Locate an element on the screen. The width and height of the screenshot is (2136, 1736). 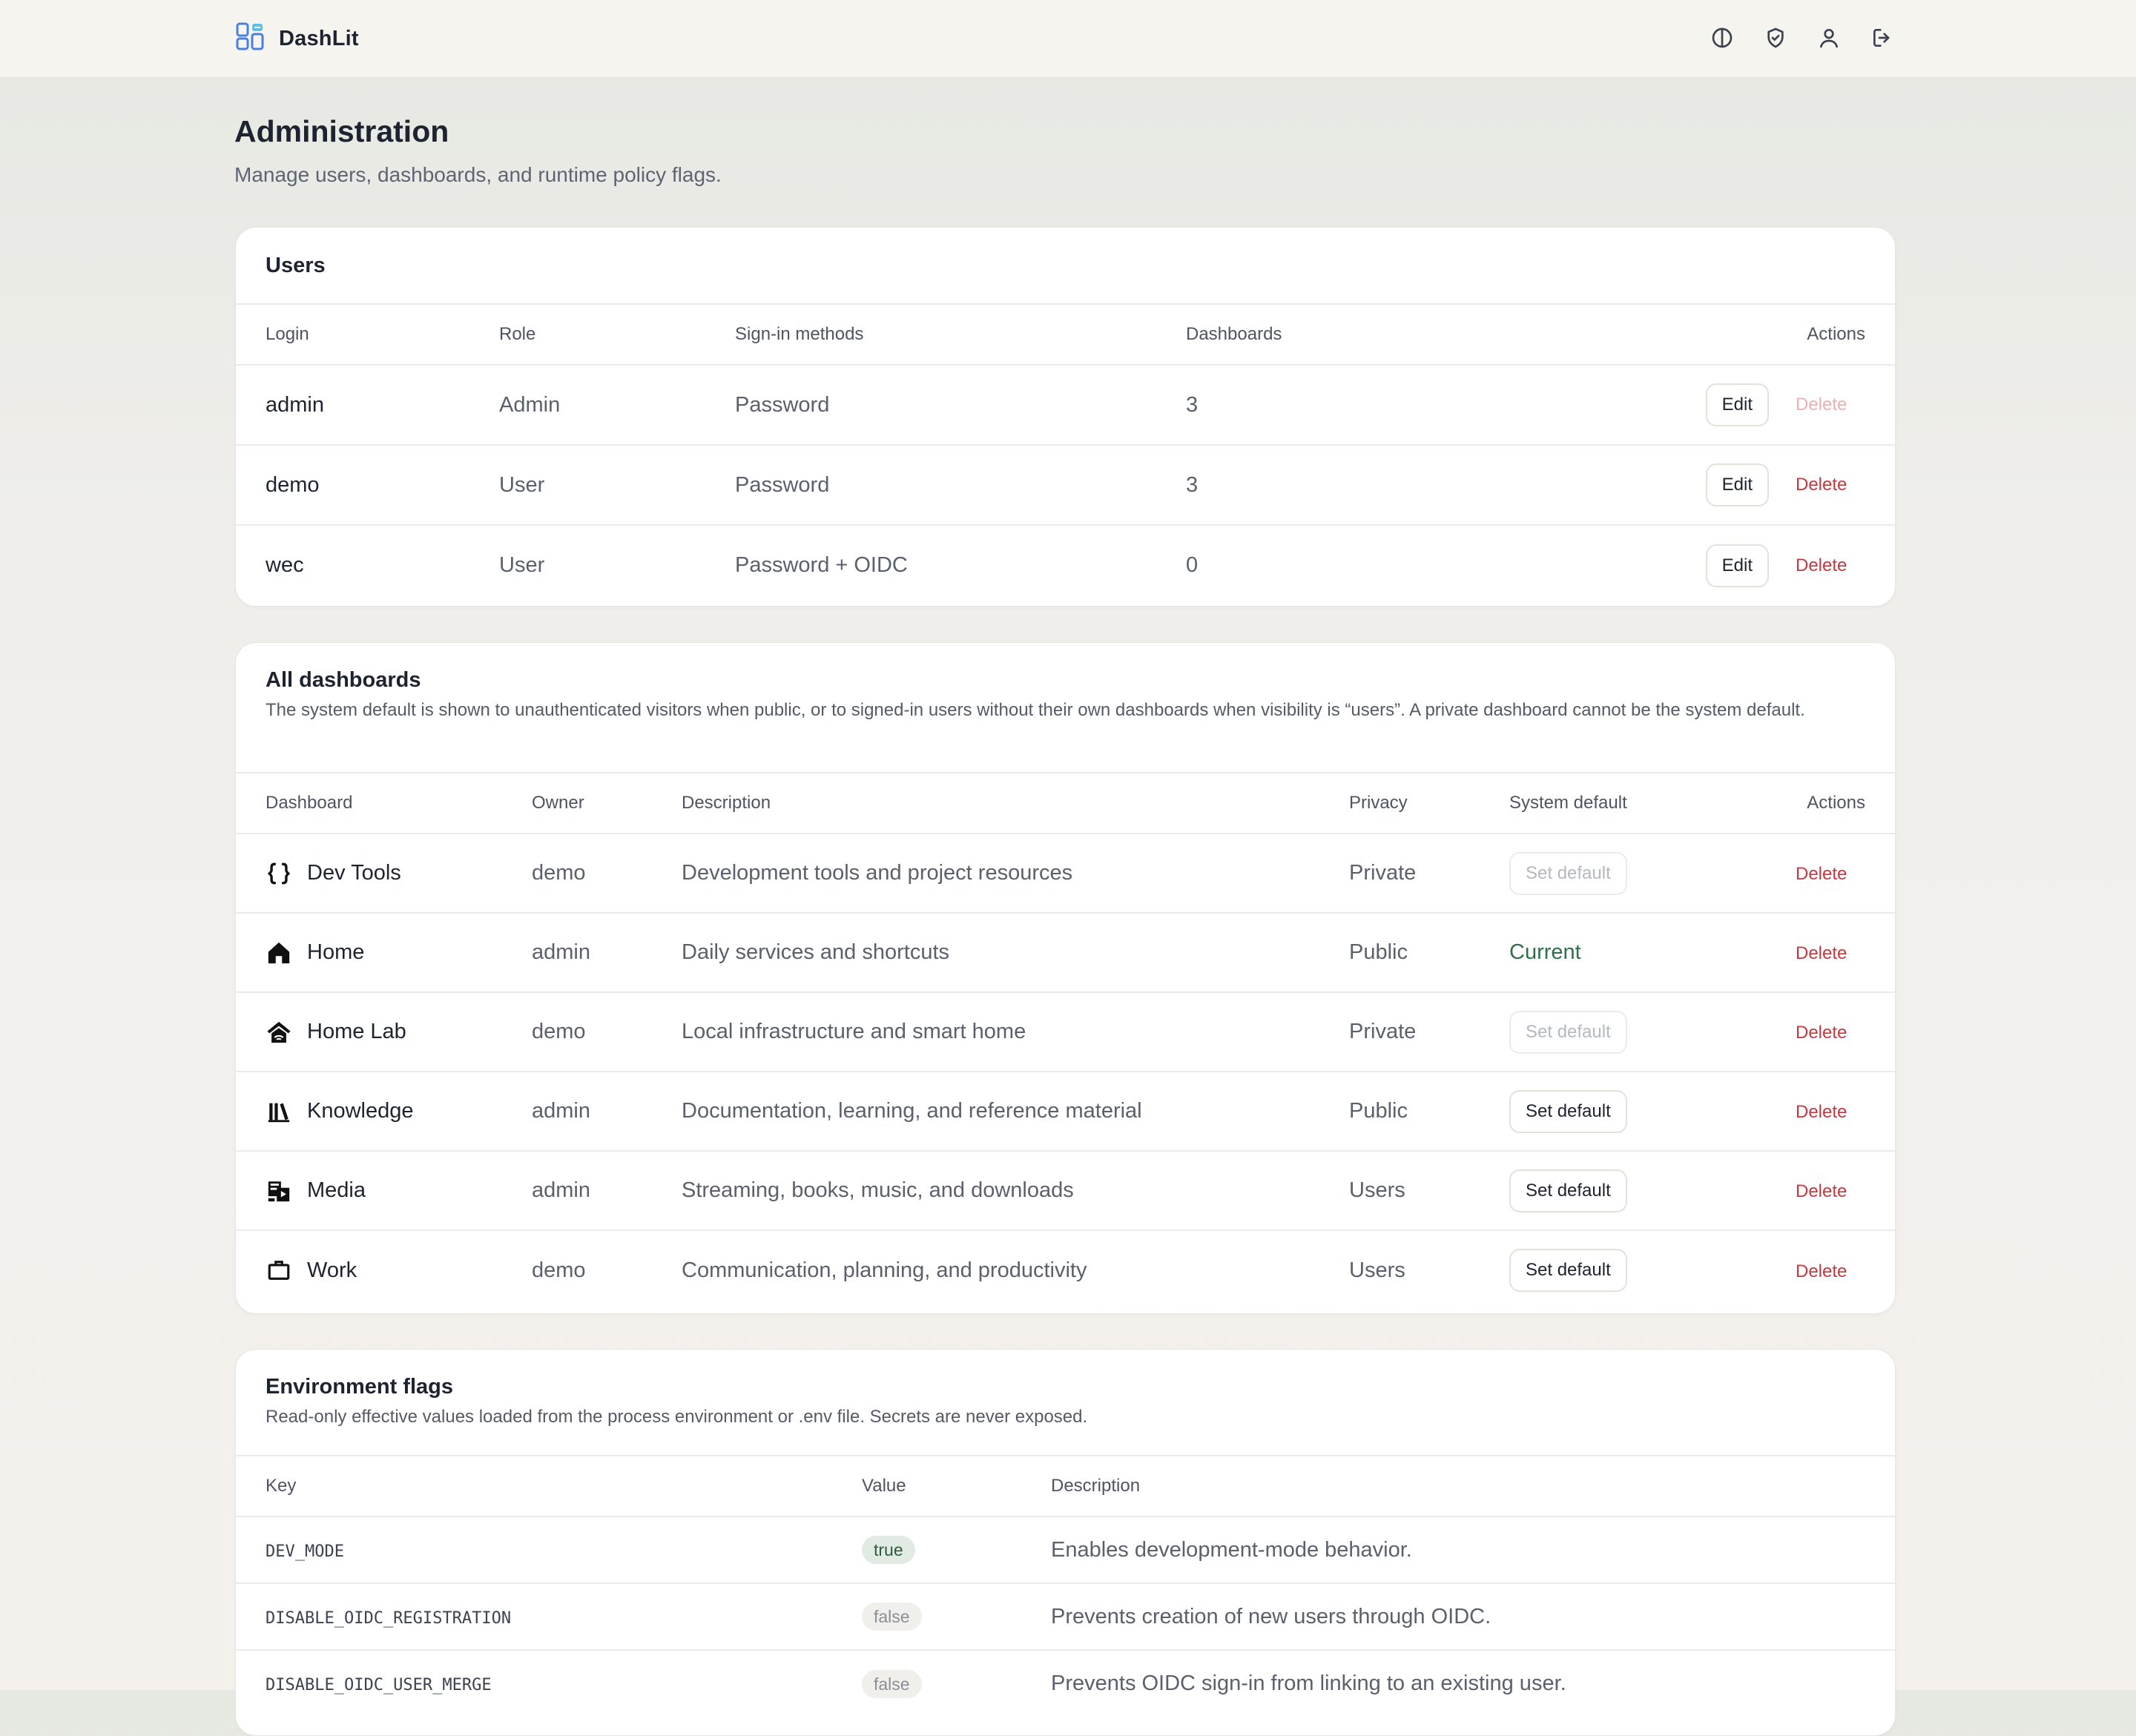
flag-description: Enables development-mode behavior. is located at coordinates (1458, 1550).